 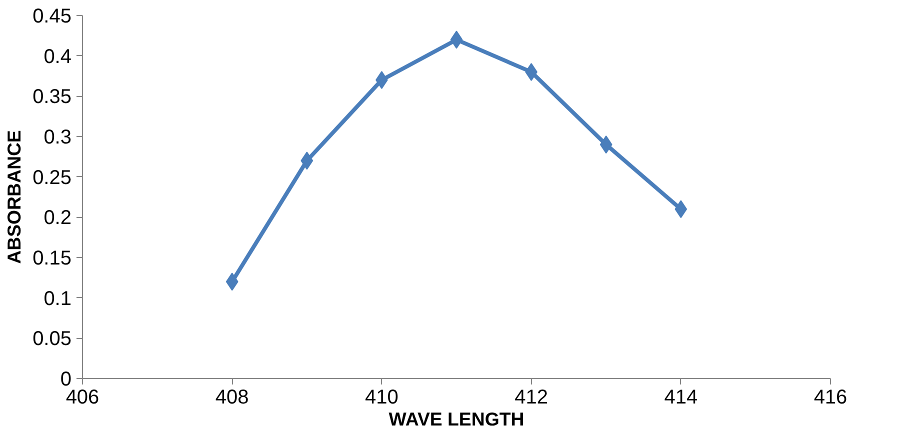 What do you see at coordinates (456, 419) in the screenshot?
I see `x-axis-title: WAVE LENGTH` at bounding box center [456, 419].